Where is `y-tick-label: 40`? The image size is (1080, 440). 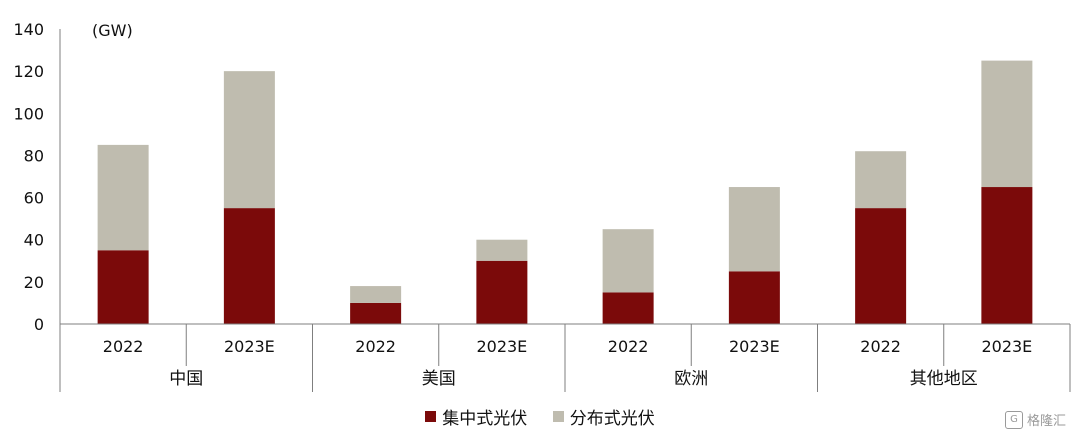
y-tick-label: 40 is located at coordinates (34, 240).